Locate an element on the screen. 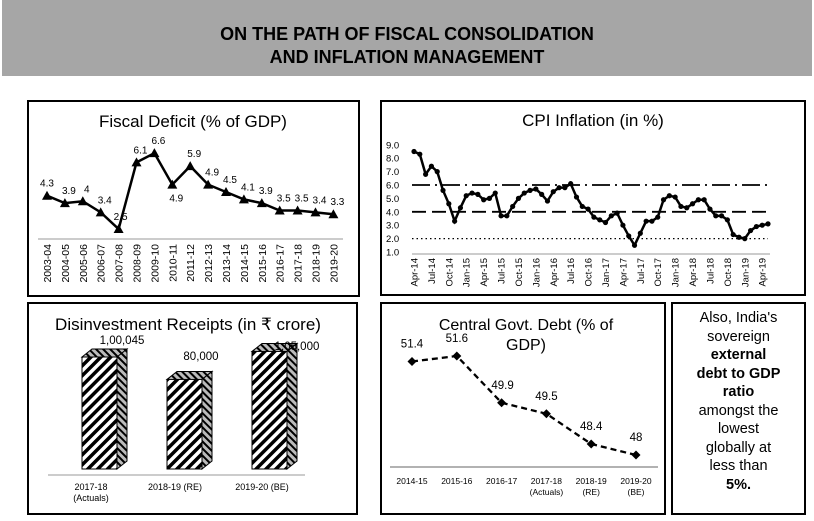  debt-title-line2: GDP) is located at coordinates (526, 345).